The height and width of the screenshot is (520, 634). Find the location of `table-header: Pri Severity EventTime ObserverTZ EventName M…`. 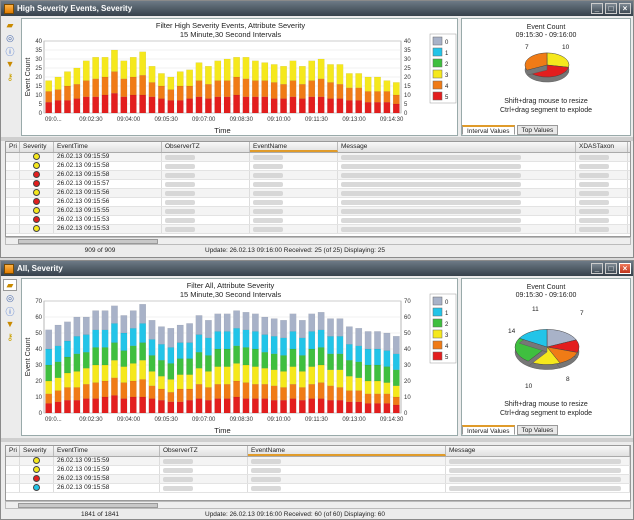

table-header: Pri Severity EventTime ObserverTZ EventName M… is located at coordinates (318, 451).